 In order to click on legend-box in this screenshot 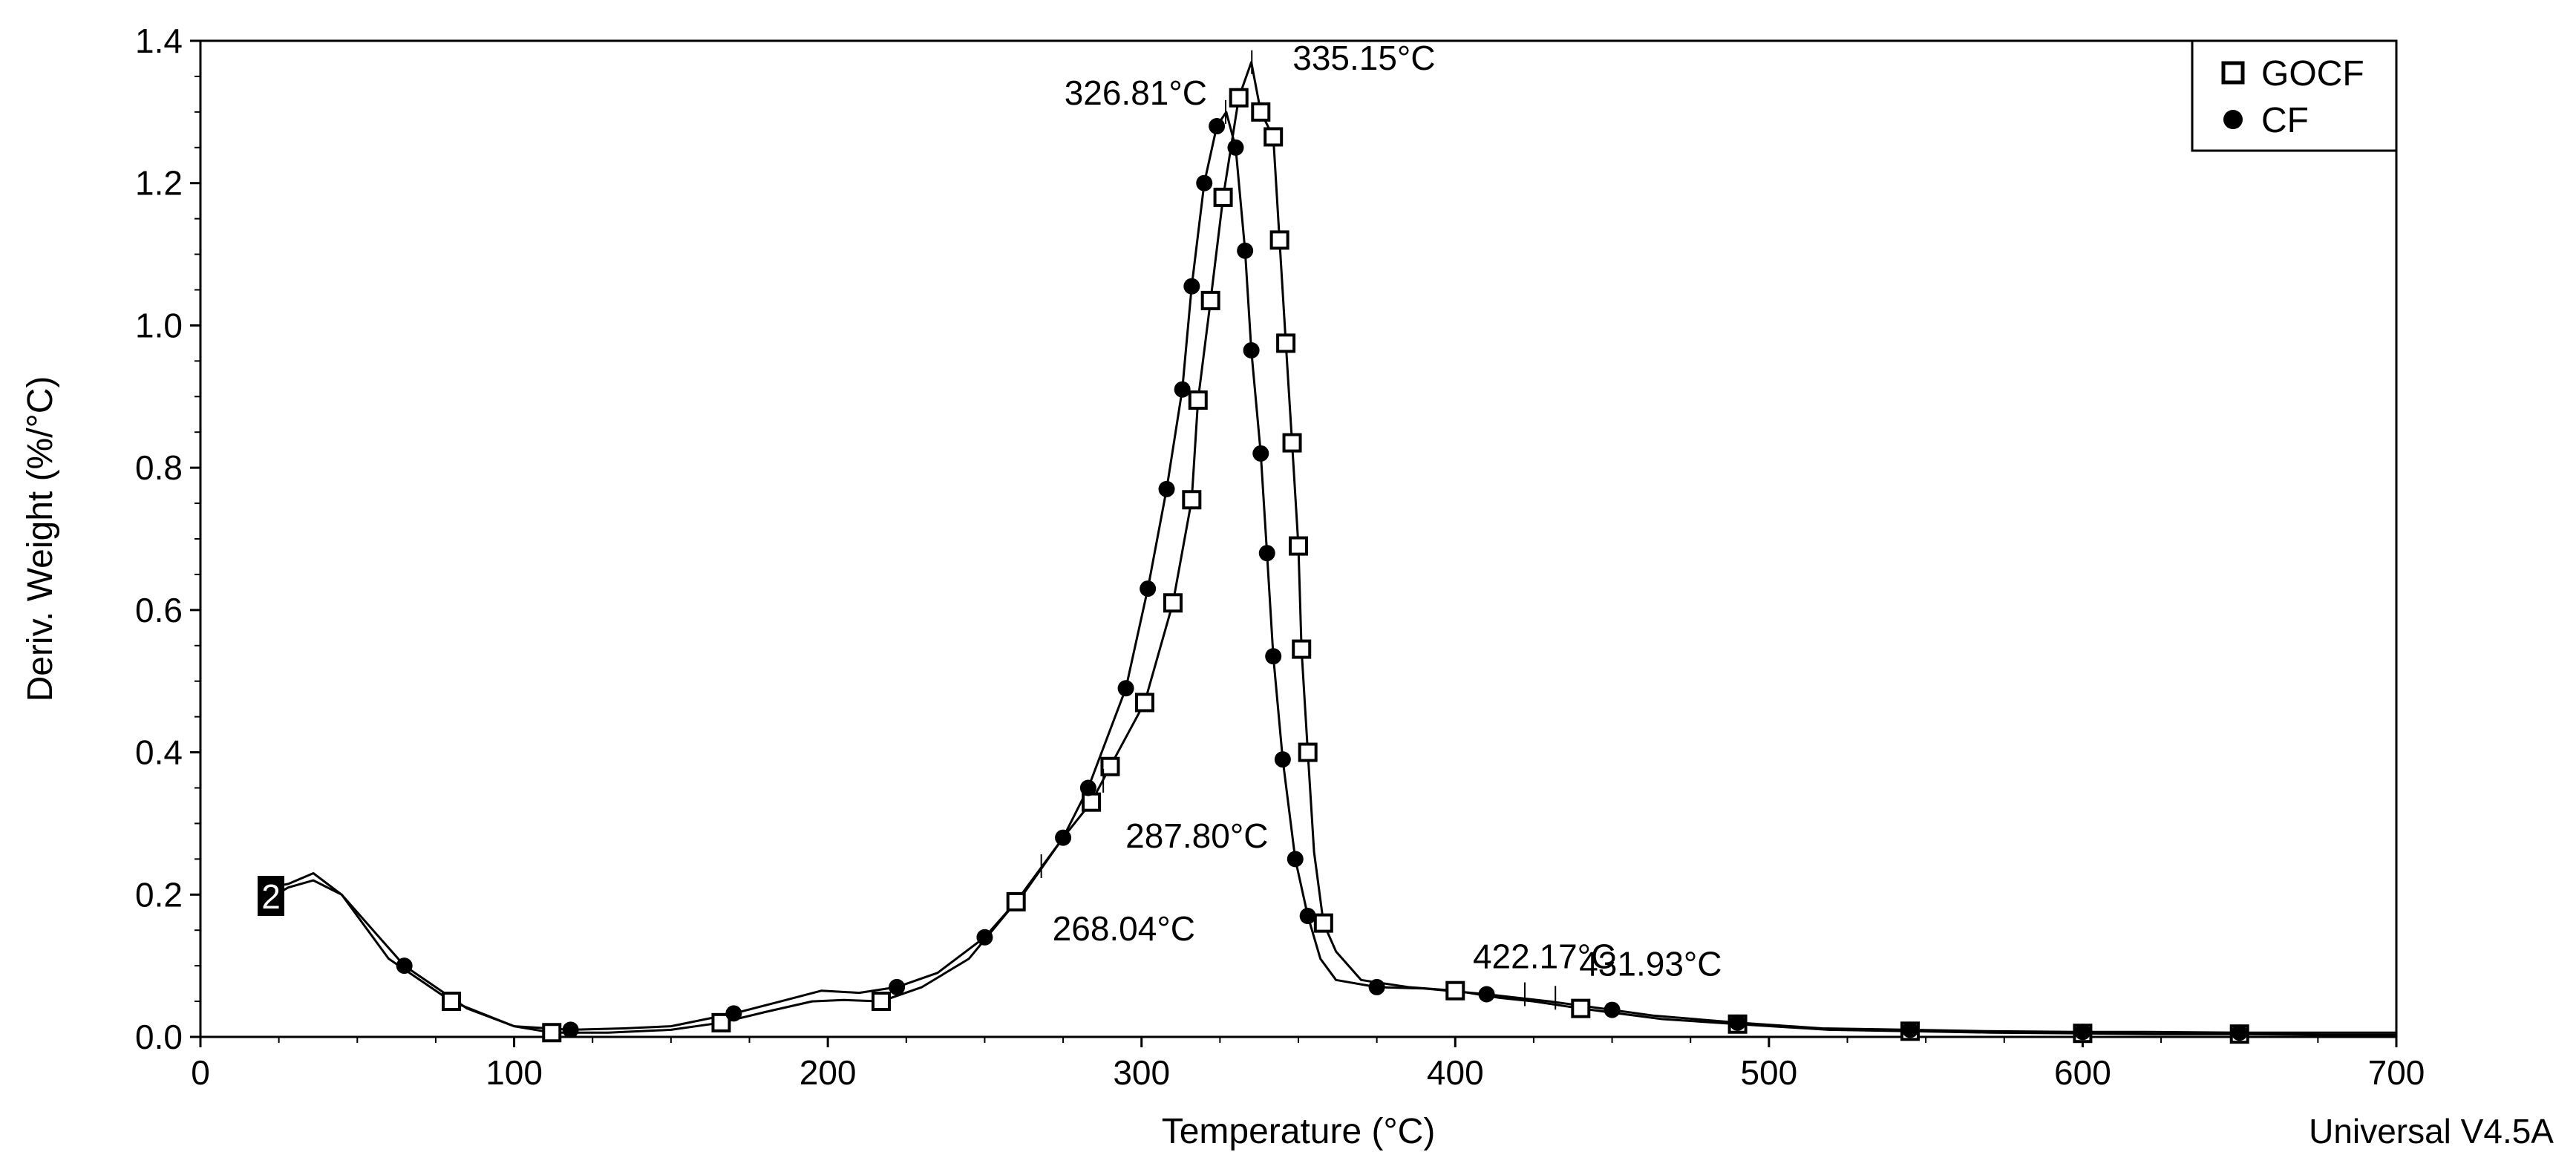, I will do `click(2294, 95)`.